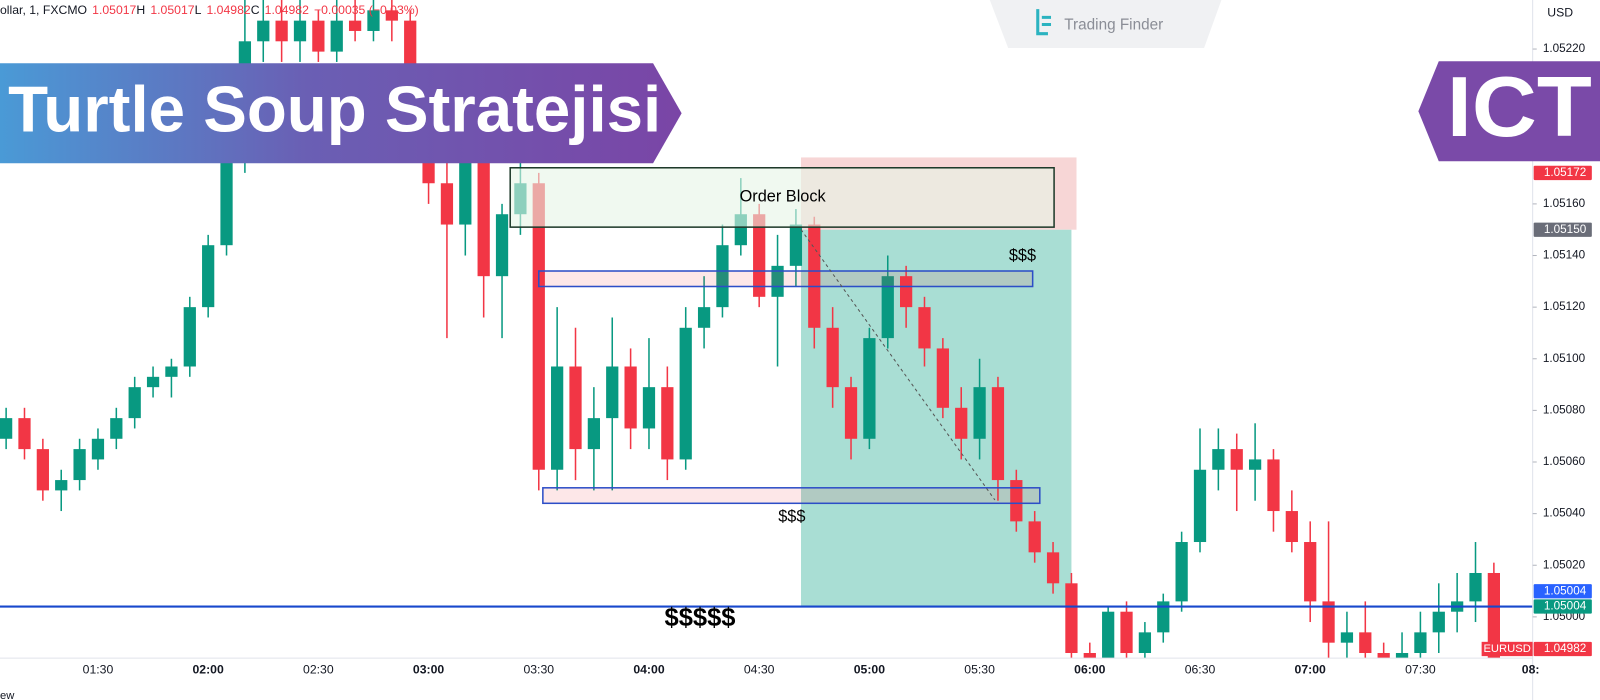 The image size is (1600, 700). Describe the element at coordinates (1560, 12) in the screenshot. I see `currency: USD` at that location.